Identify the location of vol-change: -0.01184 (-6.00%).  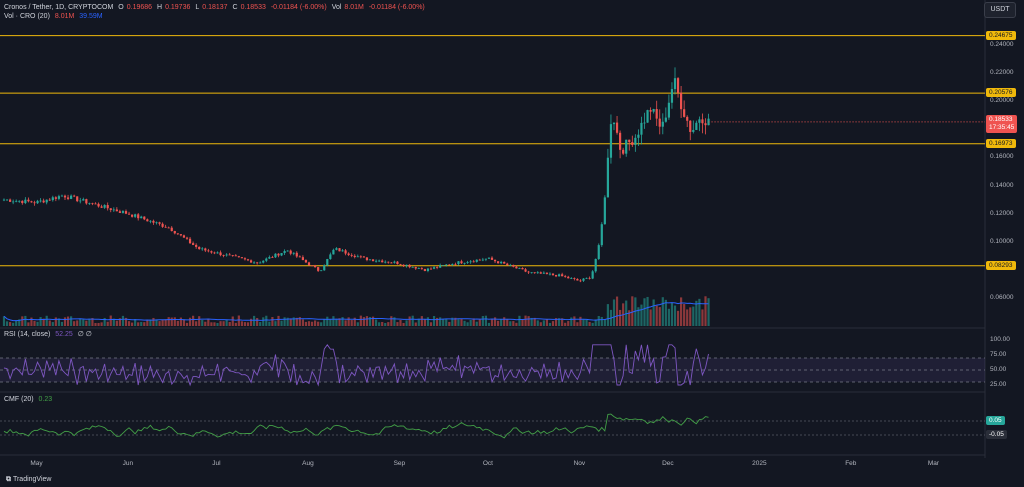
(396, 7).